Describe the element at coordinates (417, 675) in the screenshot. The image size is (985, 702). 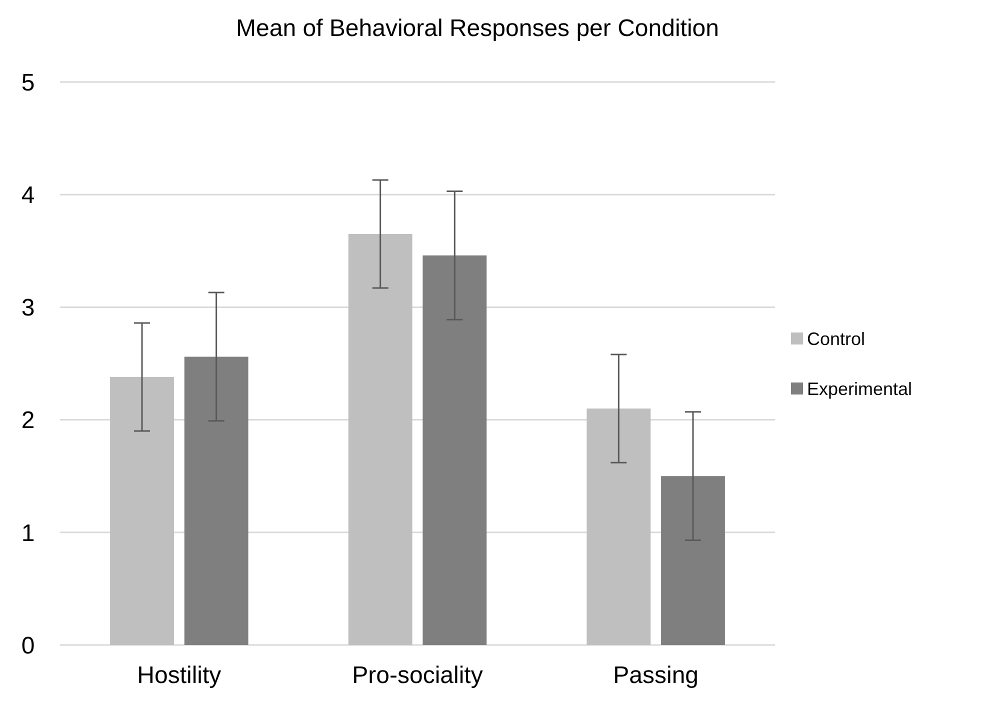
I see `x-tick-label: Pro-sociality` at that location.